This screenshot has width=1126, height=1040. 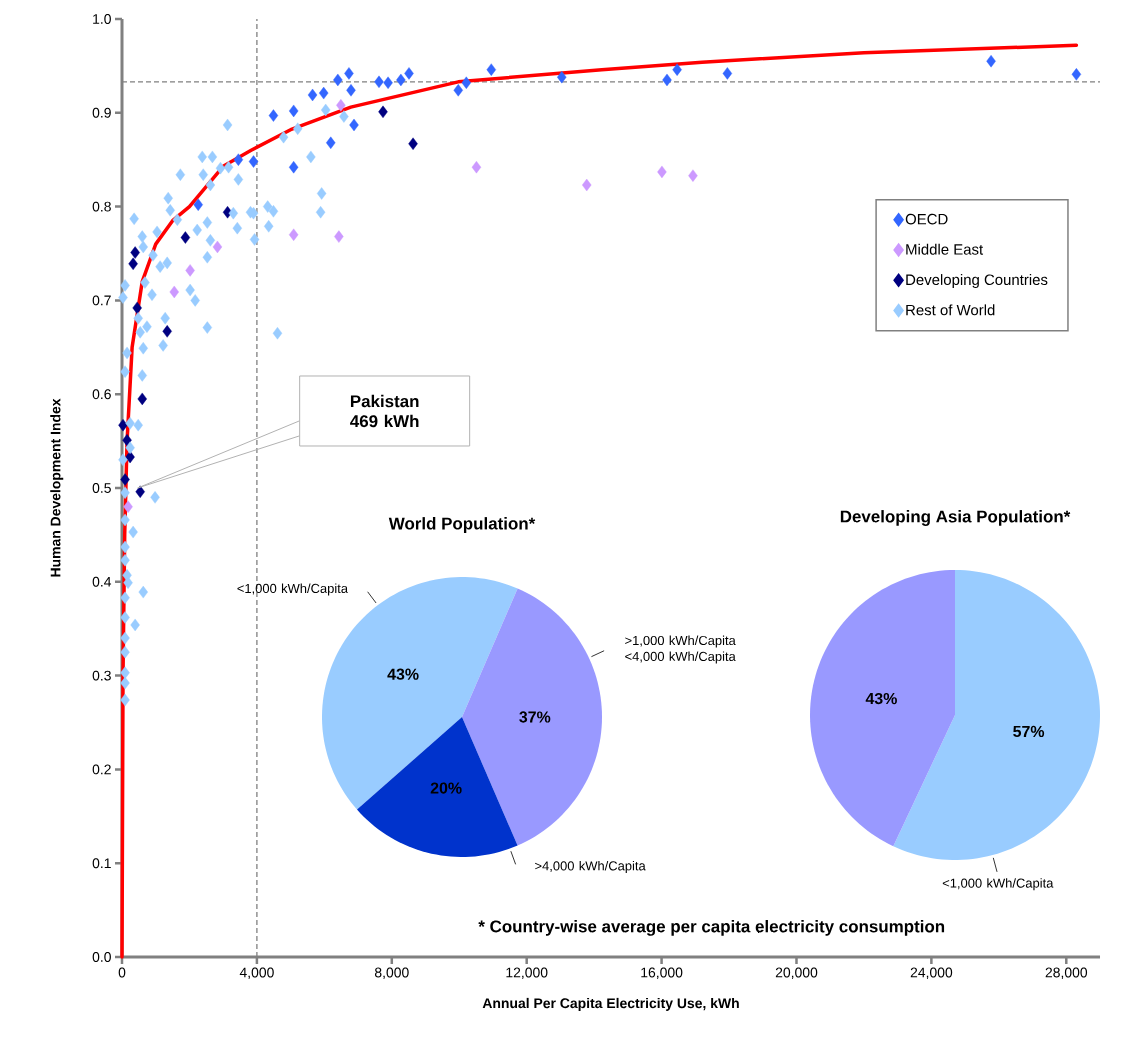 What do you see at coordinates (610, 1004) in the screenshot?
I see `x-axis-title: Annual Per Capita Electricity Use, kWh` at bounding box center [610, 1004].